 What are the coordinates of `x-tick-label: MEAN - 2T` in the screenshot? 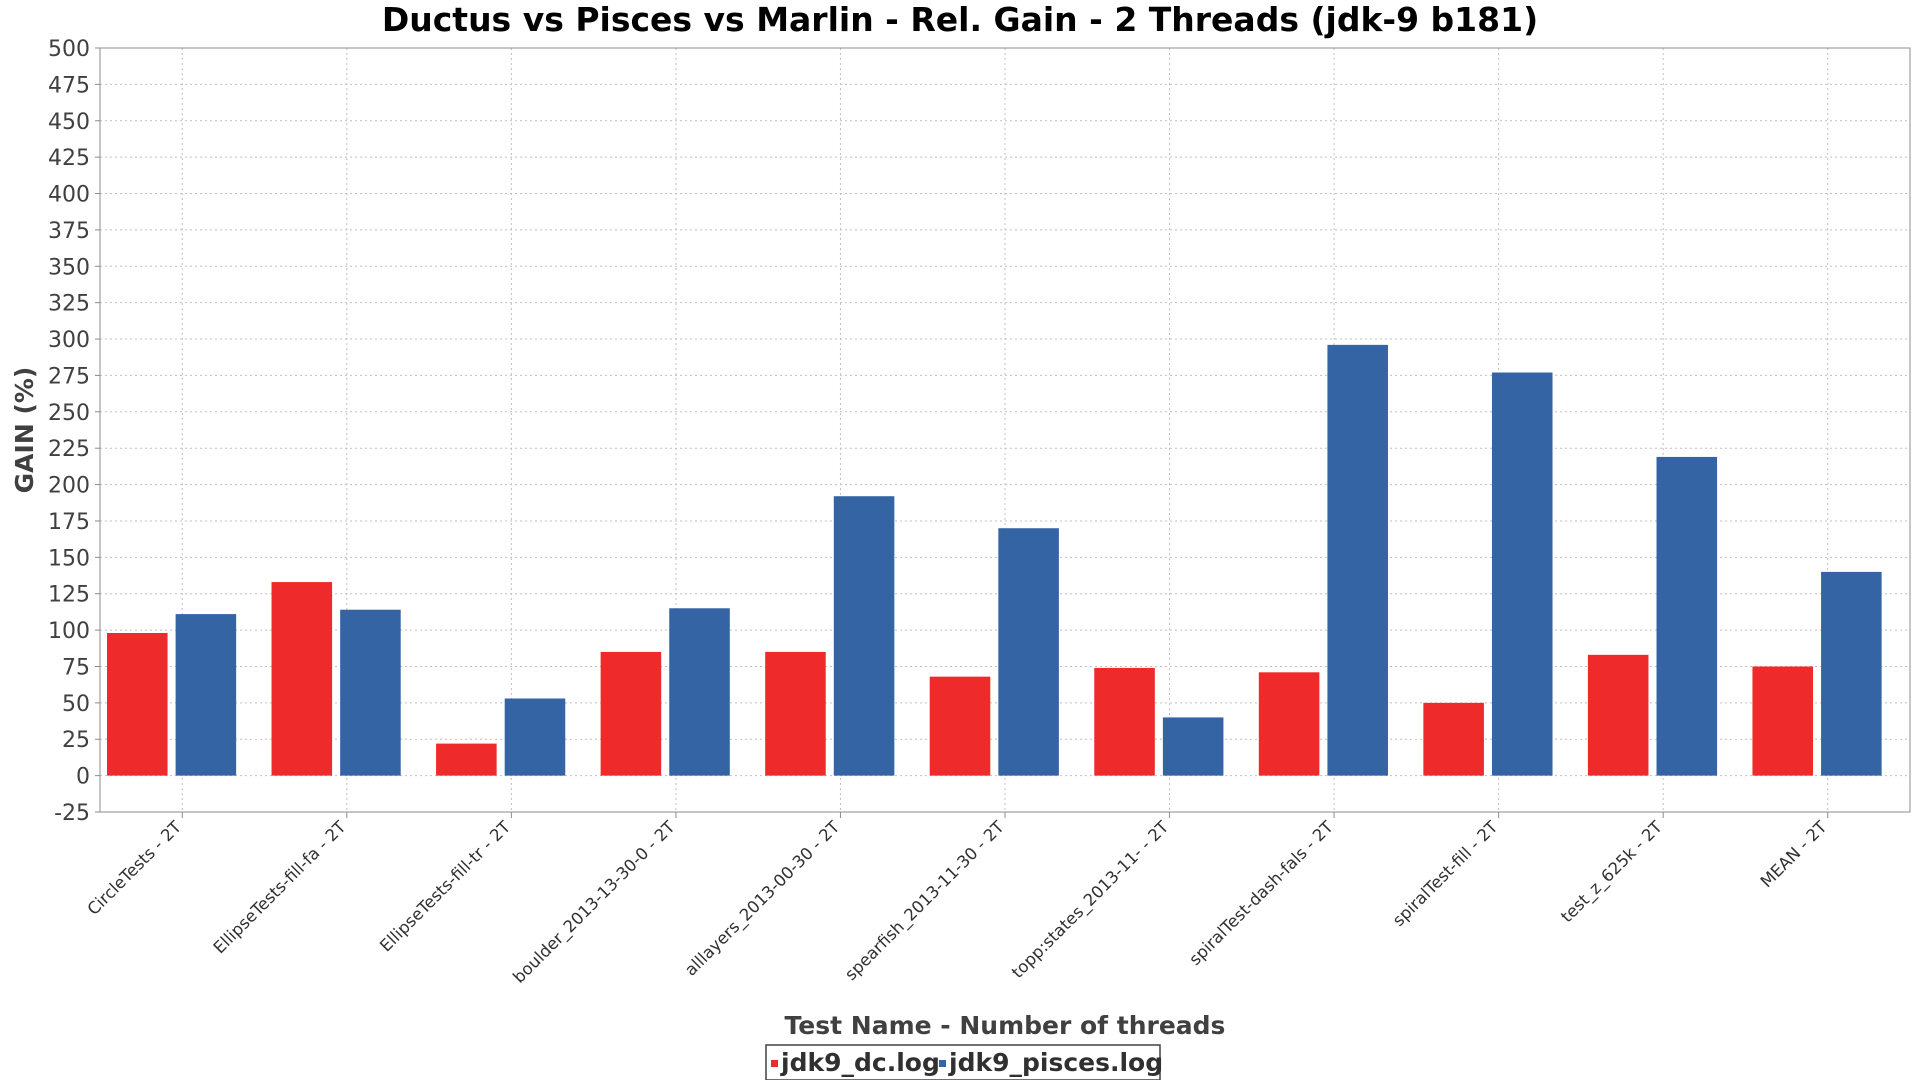 It's located at (1794, 854).